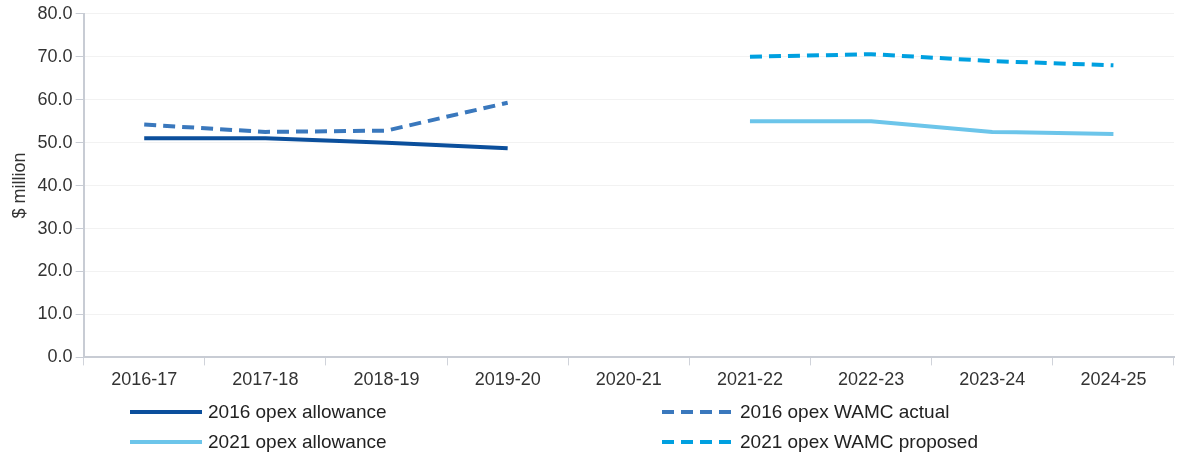 The image size is (1194, 471). What do you see at coordinates (55, 270) in the screenshot?
I see `y-tick-label: 20.0` at bounding box center [55, 270].